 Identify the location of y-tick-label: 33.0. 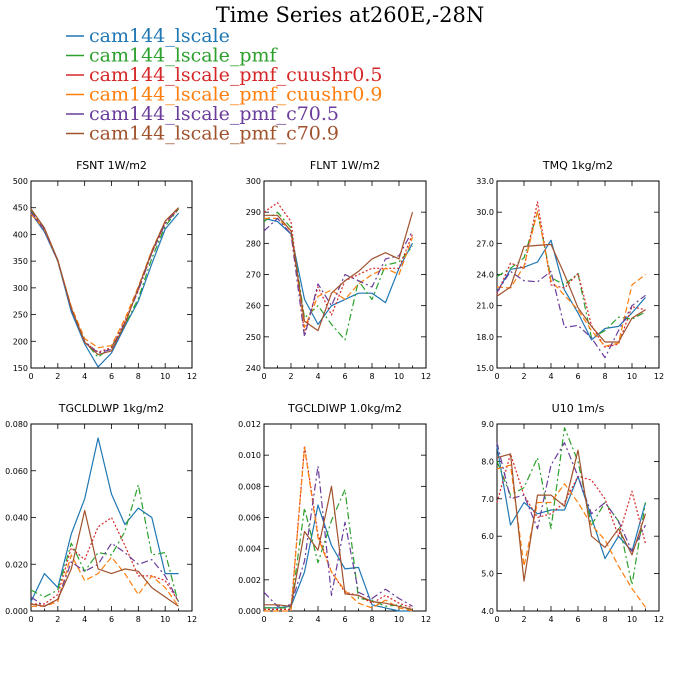
(485, 181).